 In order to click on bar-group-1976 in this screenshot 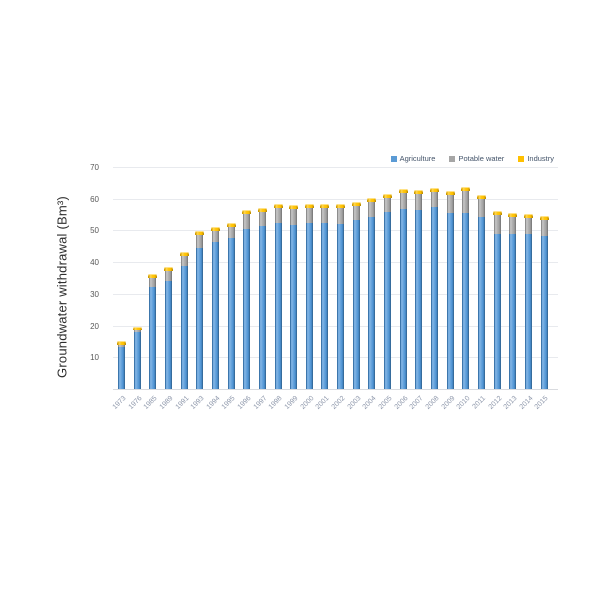, I will do `click(137, 358)`.